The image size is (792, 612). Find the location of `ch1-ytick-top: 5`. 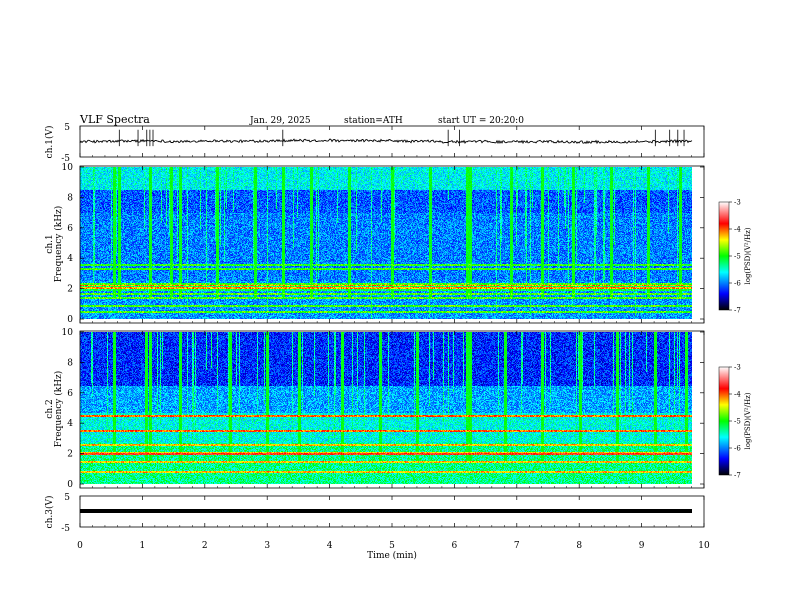

ch1-ytick-top: 5 is located at coordinates (67, 128).